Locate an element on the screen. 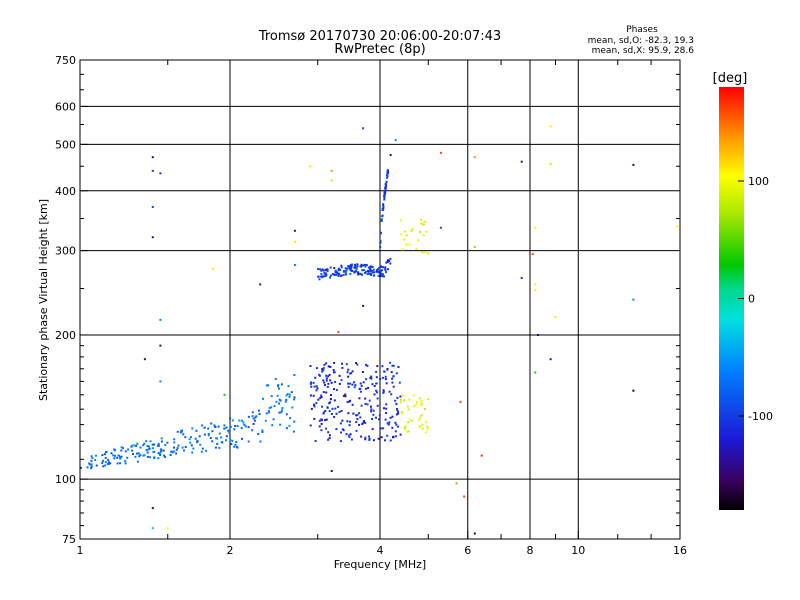 The width and height of the screenshot is (800, 600). y-tick-label: 200 is located at coordinates (65, 335).